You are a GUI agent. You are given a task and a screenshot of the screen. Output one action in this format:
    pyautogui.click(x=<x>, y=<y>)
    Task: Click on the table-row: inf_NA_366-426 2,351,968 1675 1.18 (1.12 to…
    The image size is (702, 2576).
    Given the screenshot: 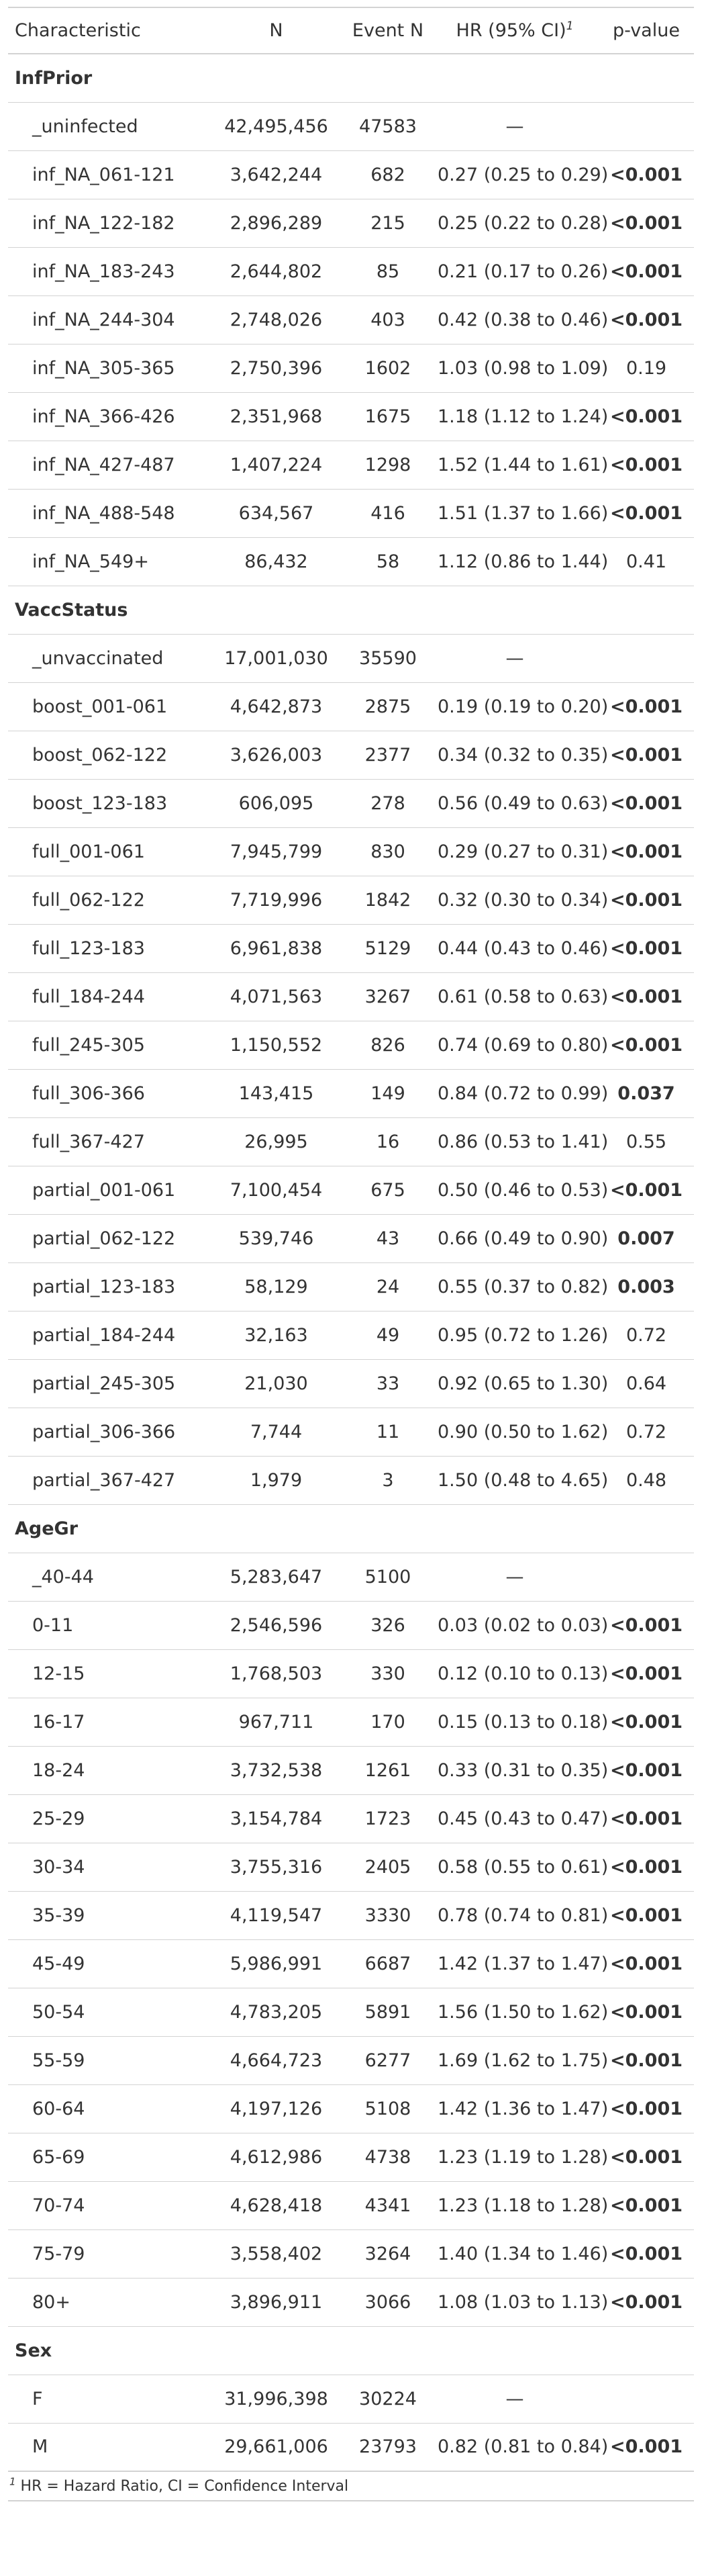 What is the action you would take?
    pyautogui.click(x=351, y=416)
    